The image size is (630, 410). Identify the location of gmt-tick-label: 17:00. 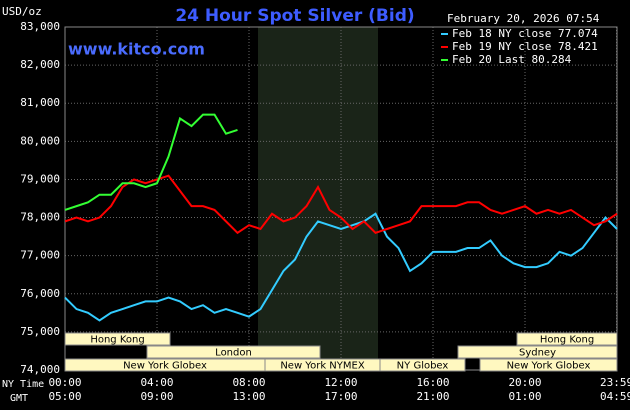
(340, 396).